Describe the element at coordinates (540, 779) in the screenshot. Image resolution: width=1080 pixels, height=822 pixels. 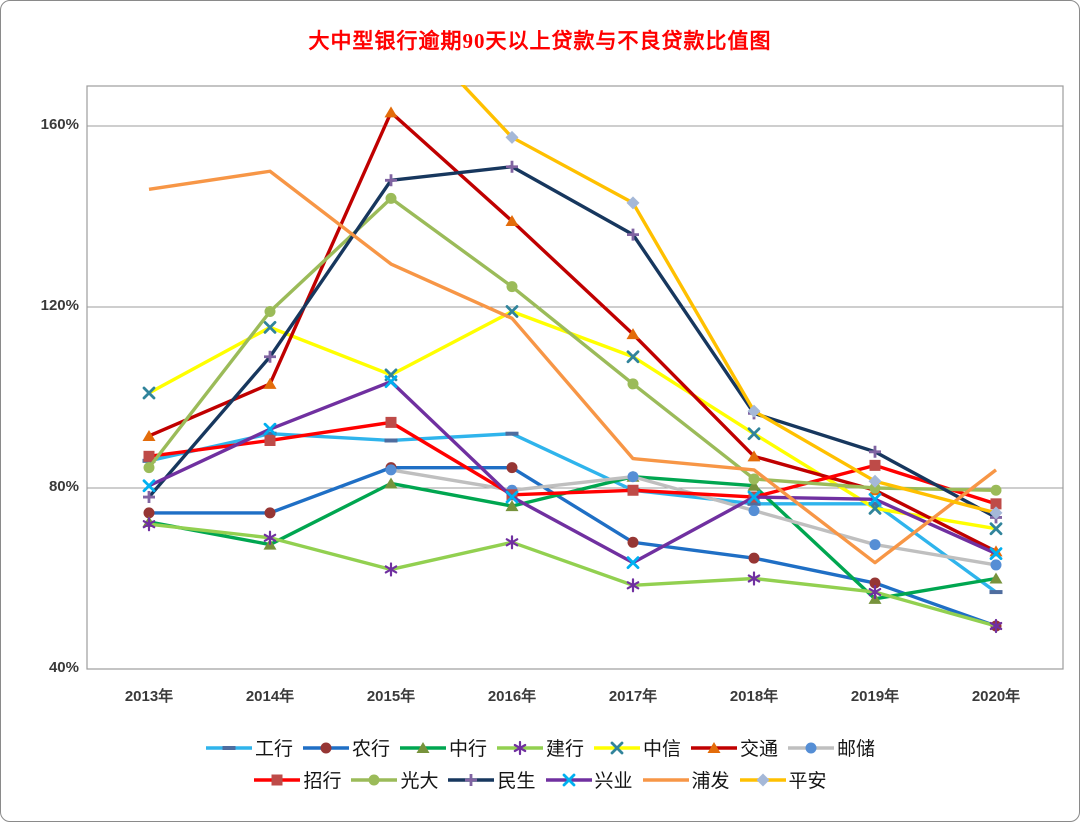
I see `legend-row-2: 招行 光大 民生 兴业 浦发 平安` at that location.